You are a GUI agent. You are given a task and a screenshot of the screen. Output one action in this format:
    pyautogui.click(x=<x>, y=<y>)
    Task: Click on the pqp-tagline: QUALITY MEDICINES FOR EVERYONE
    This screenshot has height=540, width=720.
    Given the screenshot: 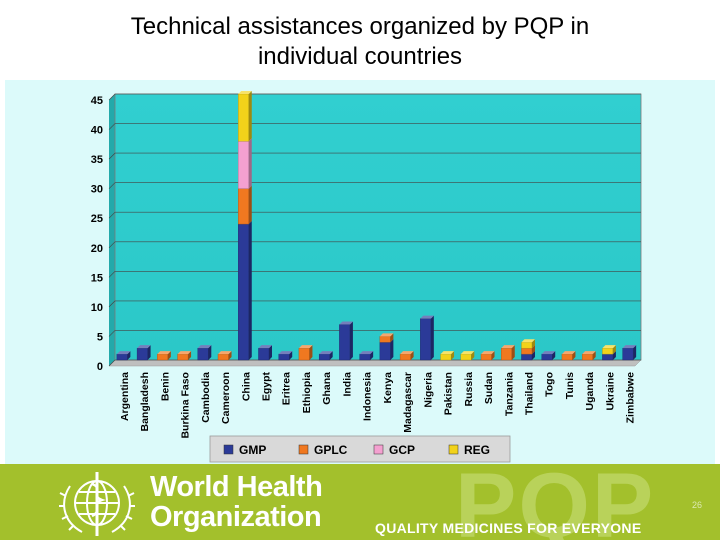 What is the action you would take?
    pyautogui.click(x=508, y=528)
    